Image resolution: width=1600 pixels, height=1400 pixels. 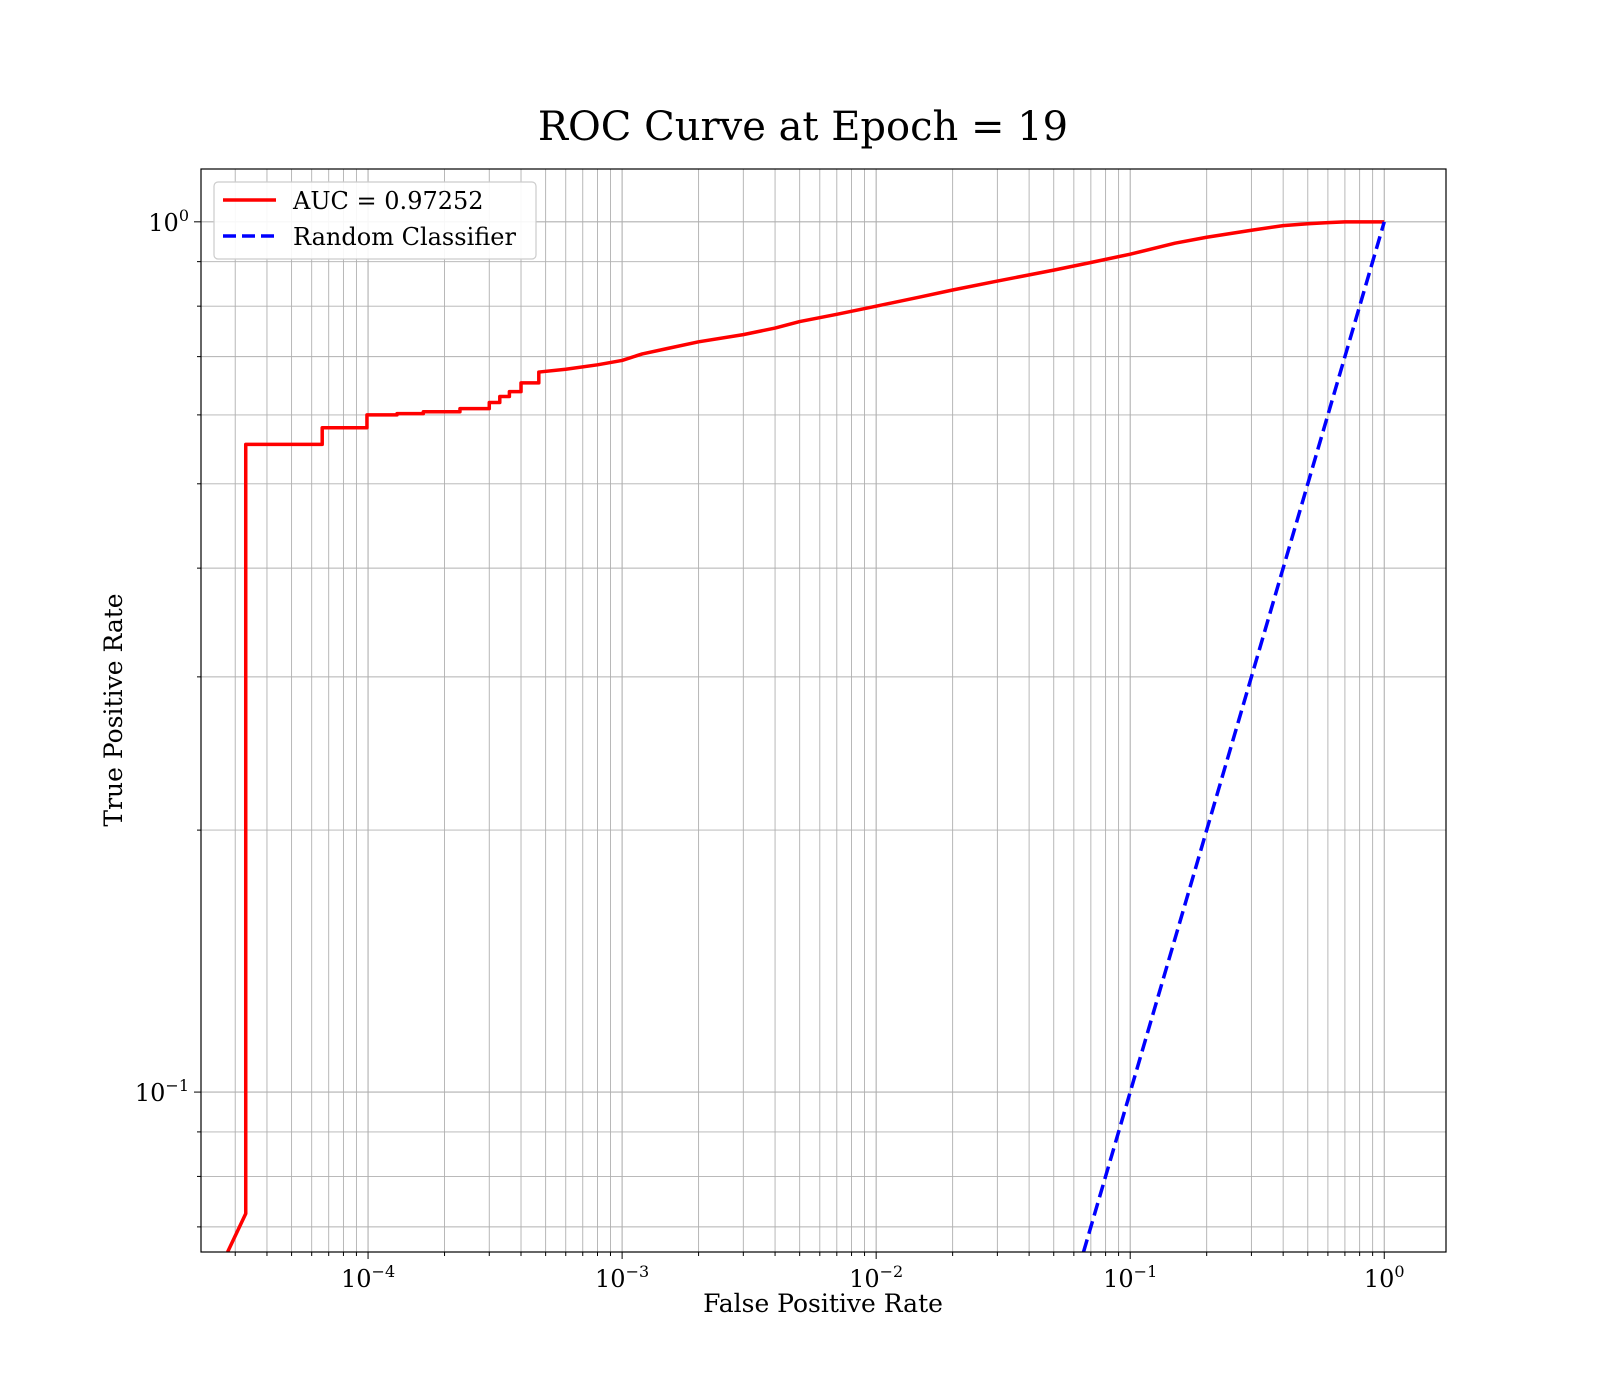 I want to click on legend: AUC = 0.97252 Random Classifier, so click(x=375, y=220).